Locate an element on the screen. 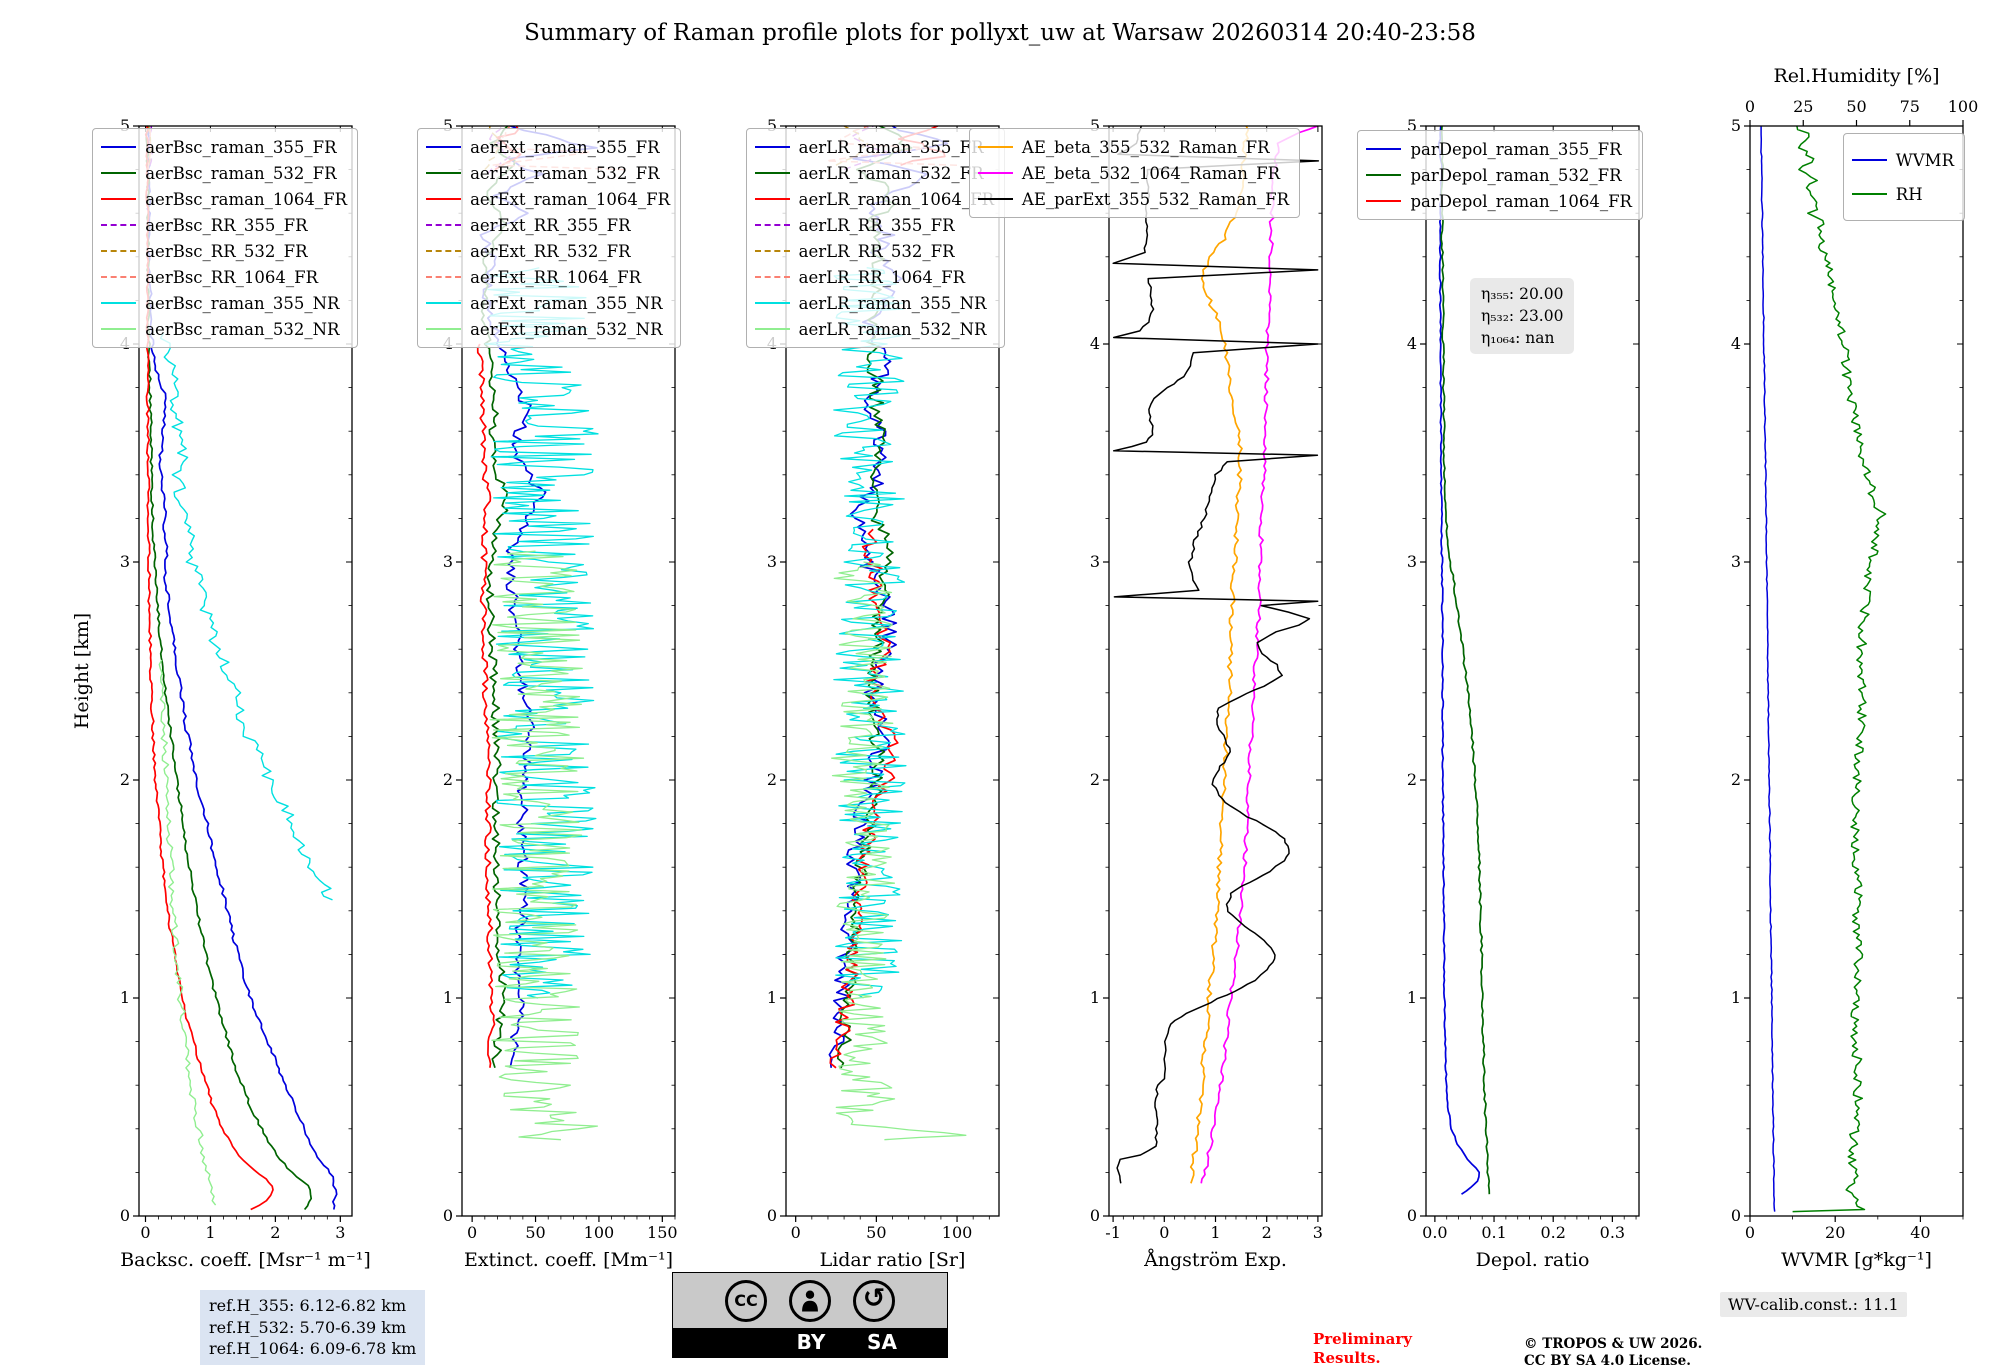 The image size is (2000, 1370). ref-height-355: ref.H_355: 6.12-6.82 km is located at coordinates (308, 1305).